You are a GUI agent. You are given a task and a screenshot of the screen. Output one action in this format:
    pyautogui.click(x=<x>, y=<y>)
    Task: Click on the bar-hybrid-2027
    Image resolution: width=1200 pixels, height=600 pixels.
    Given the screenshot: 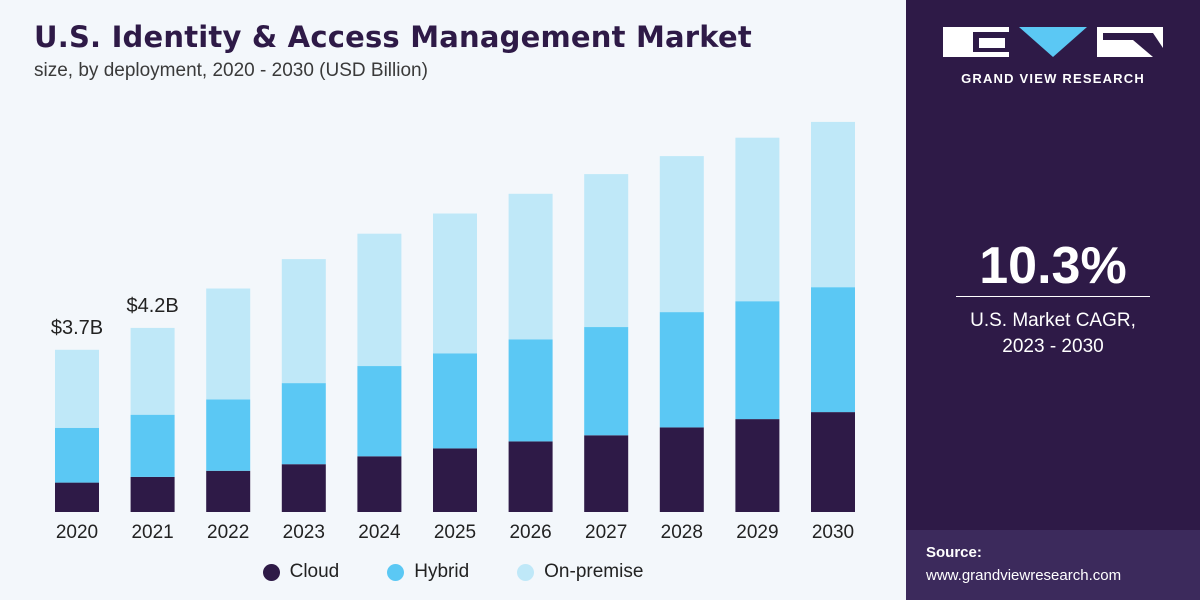 What is the action you would take?
    pyautogui.click(x=606, y=381)
    